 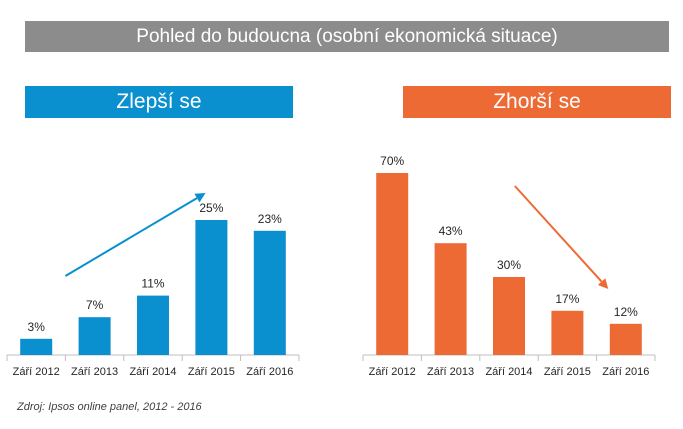 What do you see at coordinates (451, 231) in the screenshot?
I see `data-label: 43%` at bounding box center [451, 231].